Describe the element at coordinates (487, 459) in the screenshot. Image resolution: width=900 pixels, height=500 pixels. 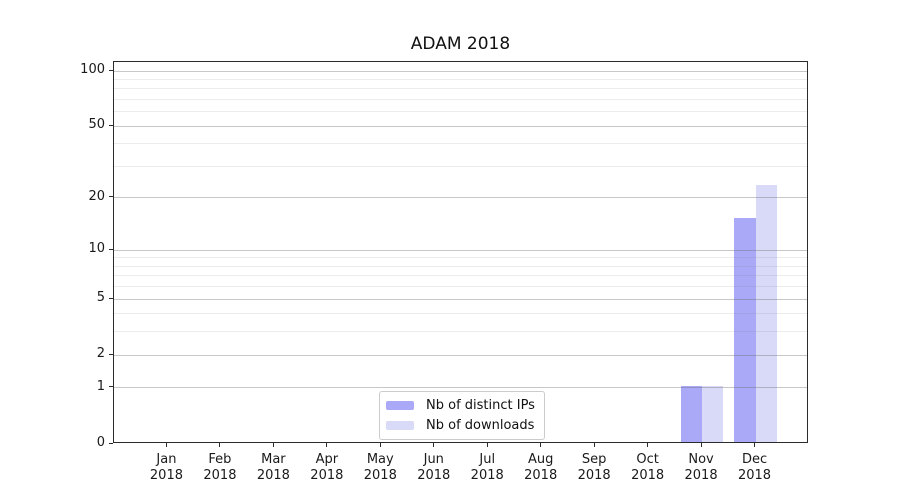
I see `x-tick-month: Jul` at that location.